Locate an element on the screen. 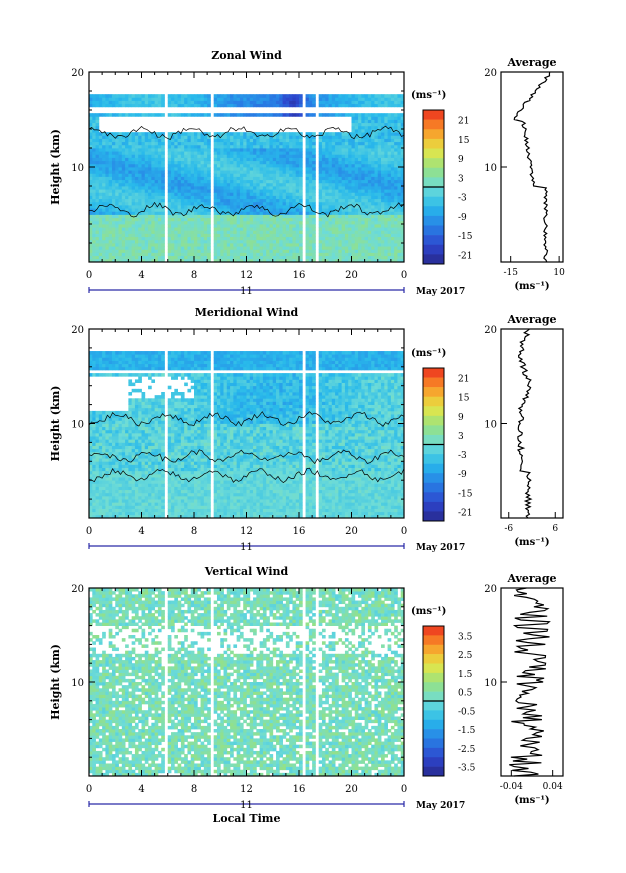  average-profile: Average 10 20 -6 6(ms⁻¹) is located at coordinates (524, 430).